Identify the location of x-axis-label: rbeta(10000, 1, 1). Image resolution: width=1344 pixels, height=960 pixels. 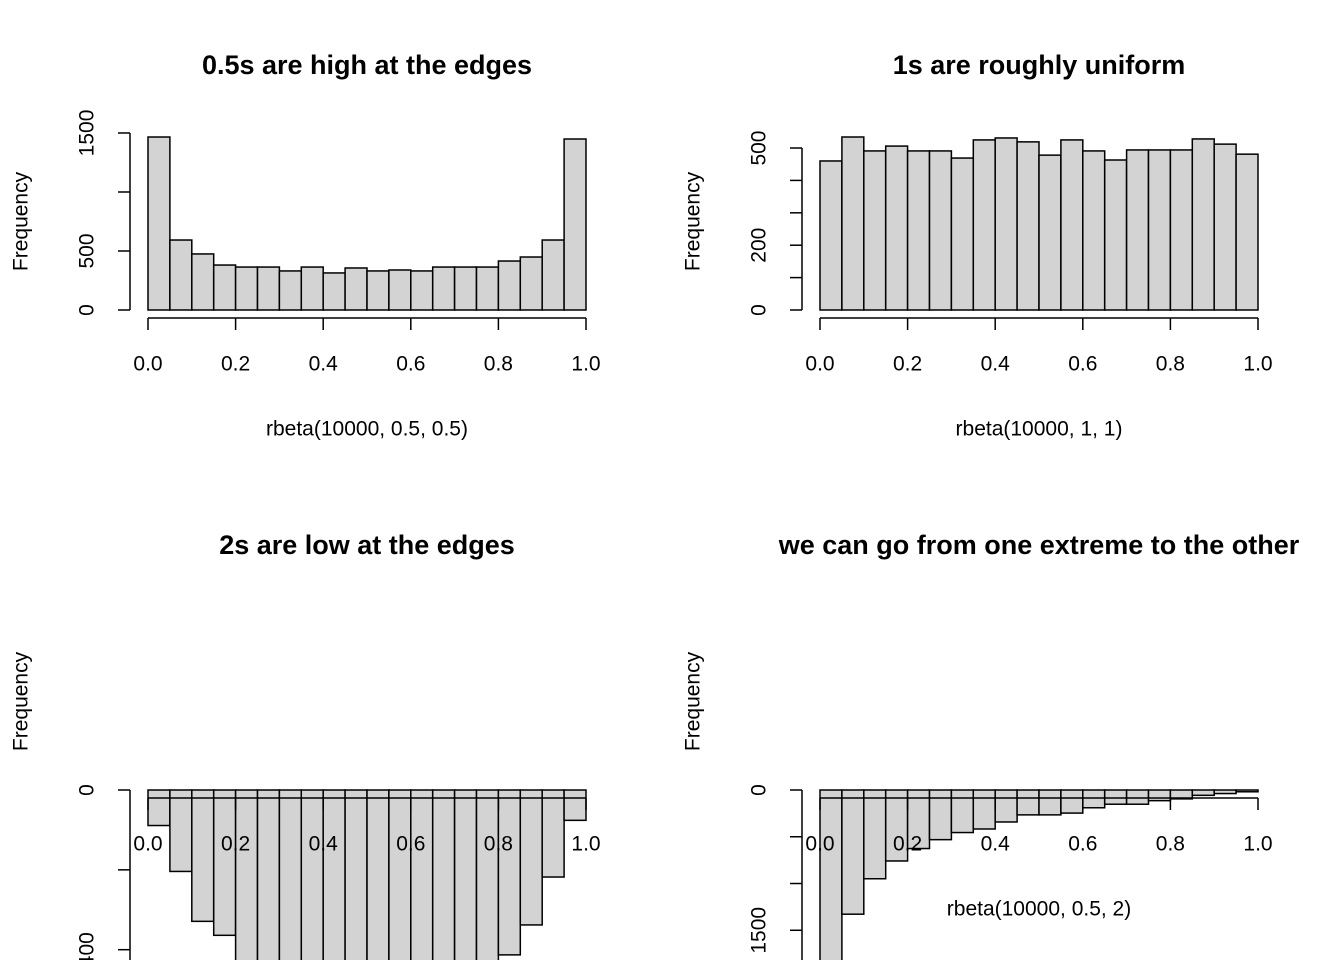
(1039, 429).